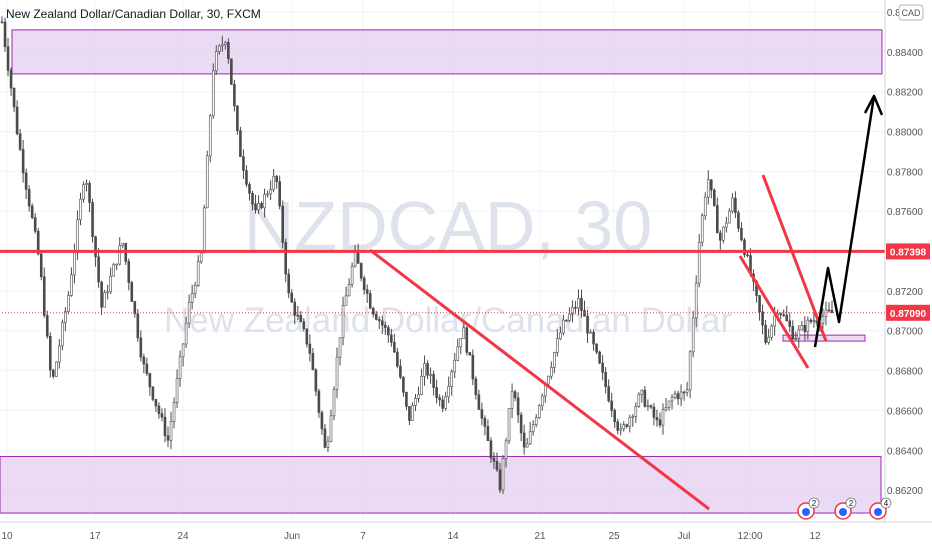 Image resolution: width=932 pixels, height=555 pixels. Describe the element at coordinates (95, 536) in the screenshot. I see `time-tick-label: 17` at that location.